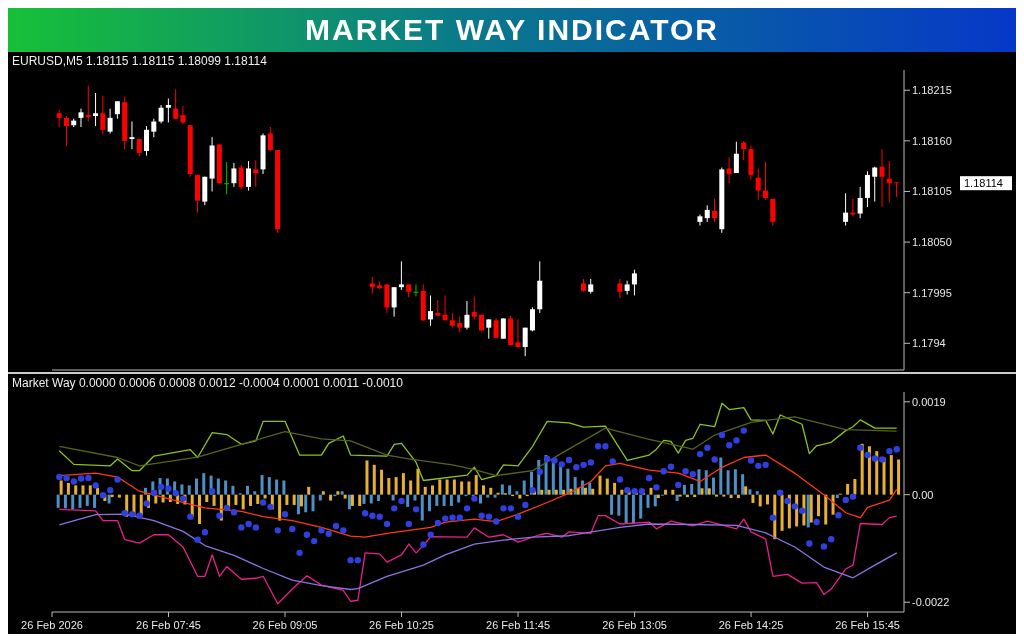 This screenshot has width=1024, height=640. What do you see at coordinates (932, 241) in the screenshot?
I see `y-tick-label: 1.18050` at bounding box center [932, 241].